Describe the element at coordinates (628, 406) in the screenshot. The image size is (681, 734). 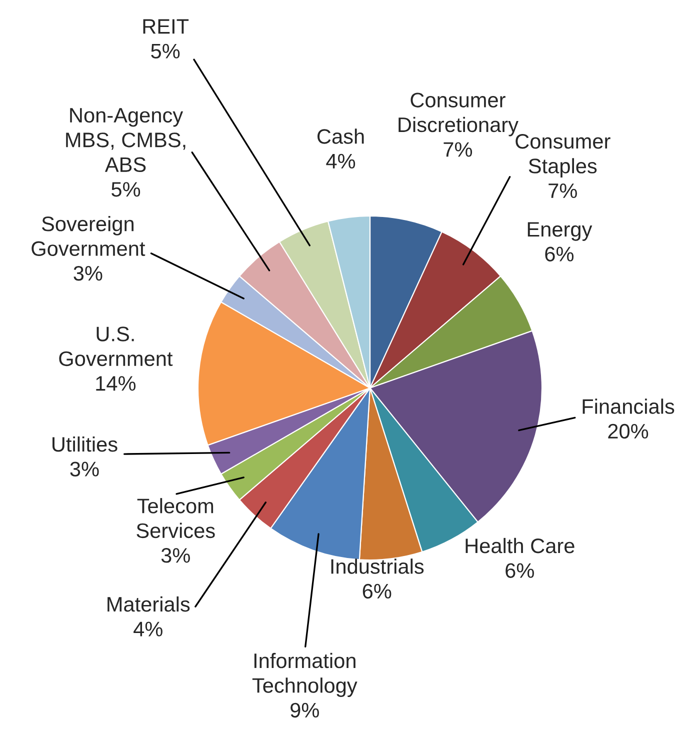
I see `slice-label: Financials` at that location.